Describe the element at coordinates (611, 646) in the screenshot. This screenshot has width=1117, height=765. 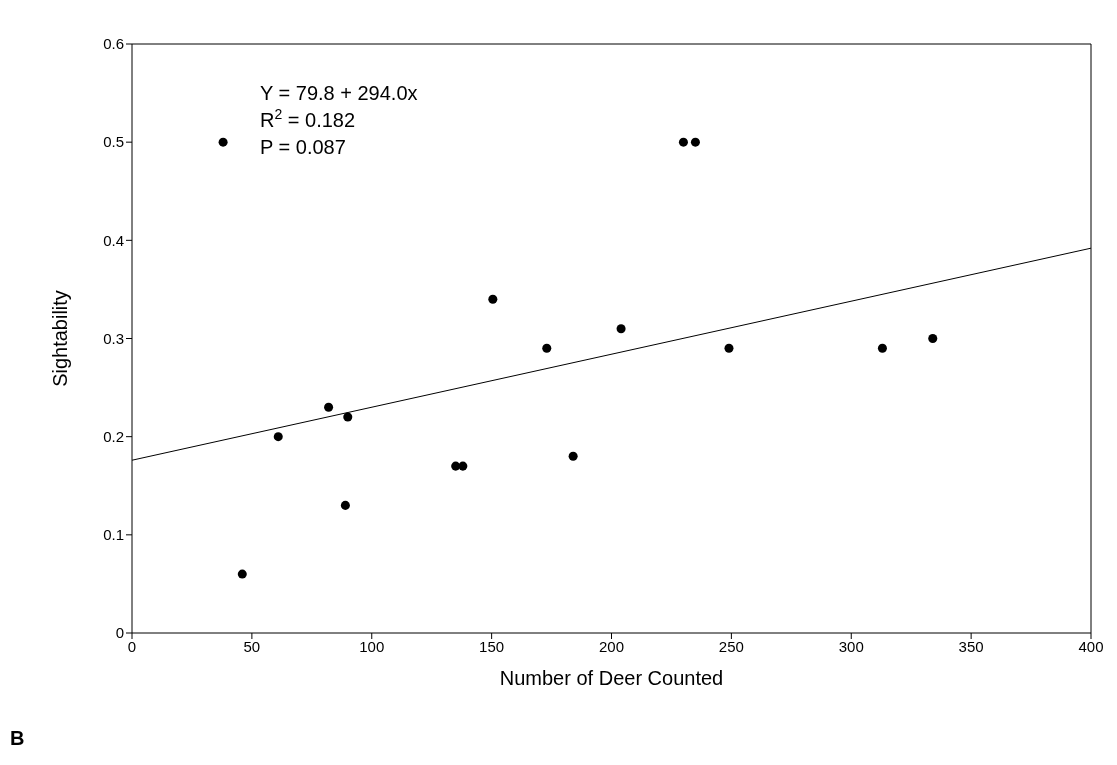
I see `x-tick-label: 200` at that location.